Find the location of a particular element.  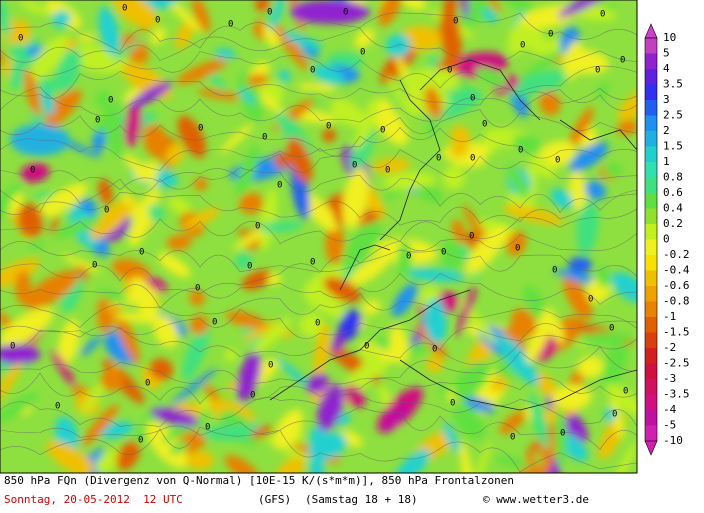

colorbar-label: -10 is located at coordinates (673, 440).